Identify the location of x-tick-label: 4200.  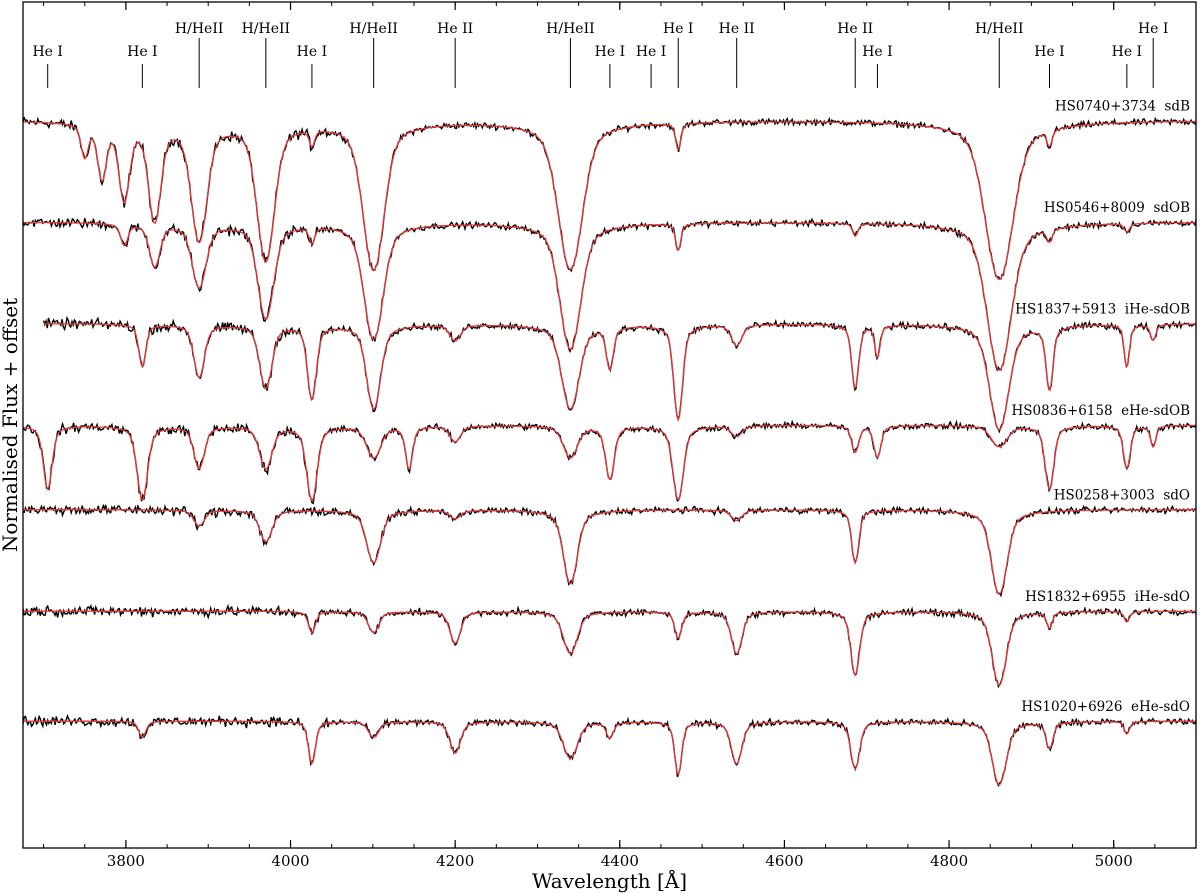
(455, 861).